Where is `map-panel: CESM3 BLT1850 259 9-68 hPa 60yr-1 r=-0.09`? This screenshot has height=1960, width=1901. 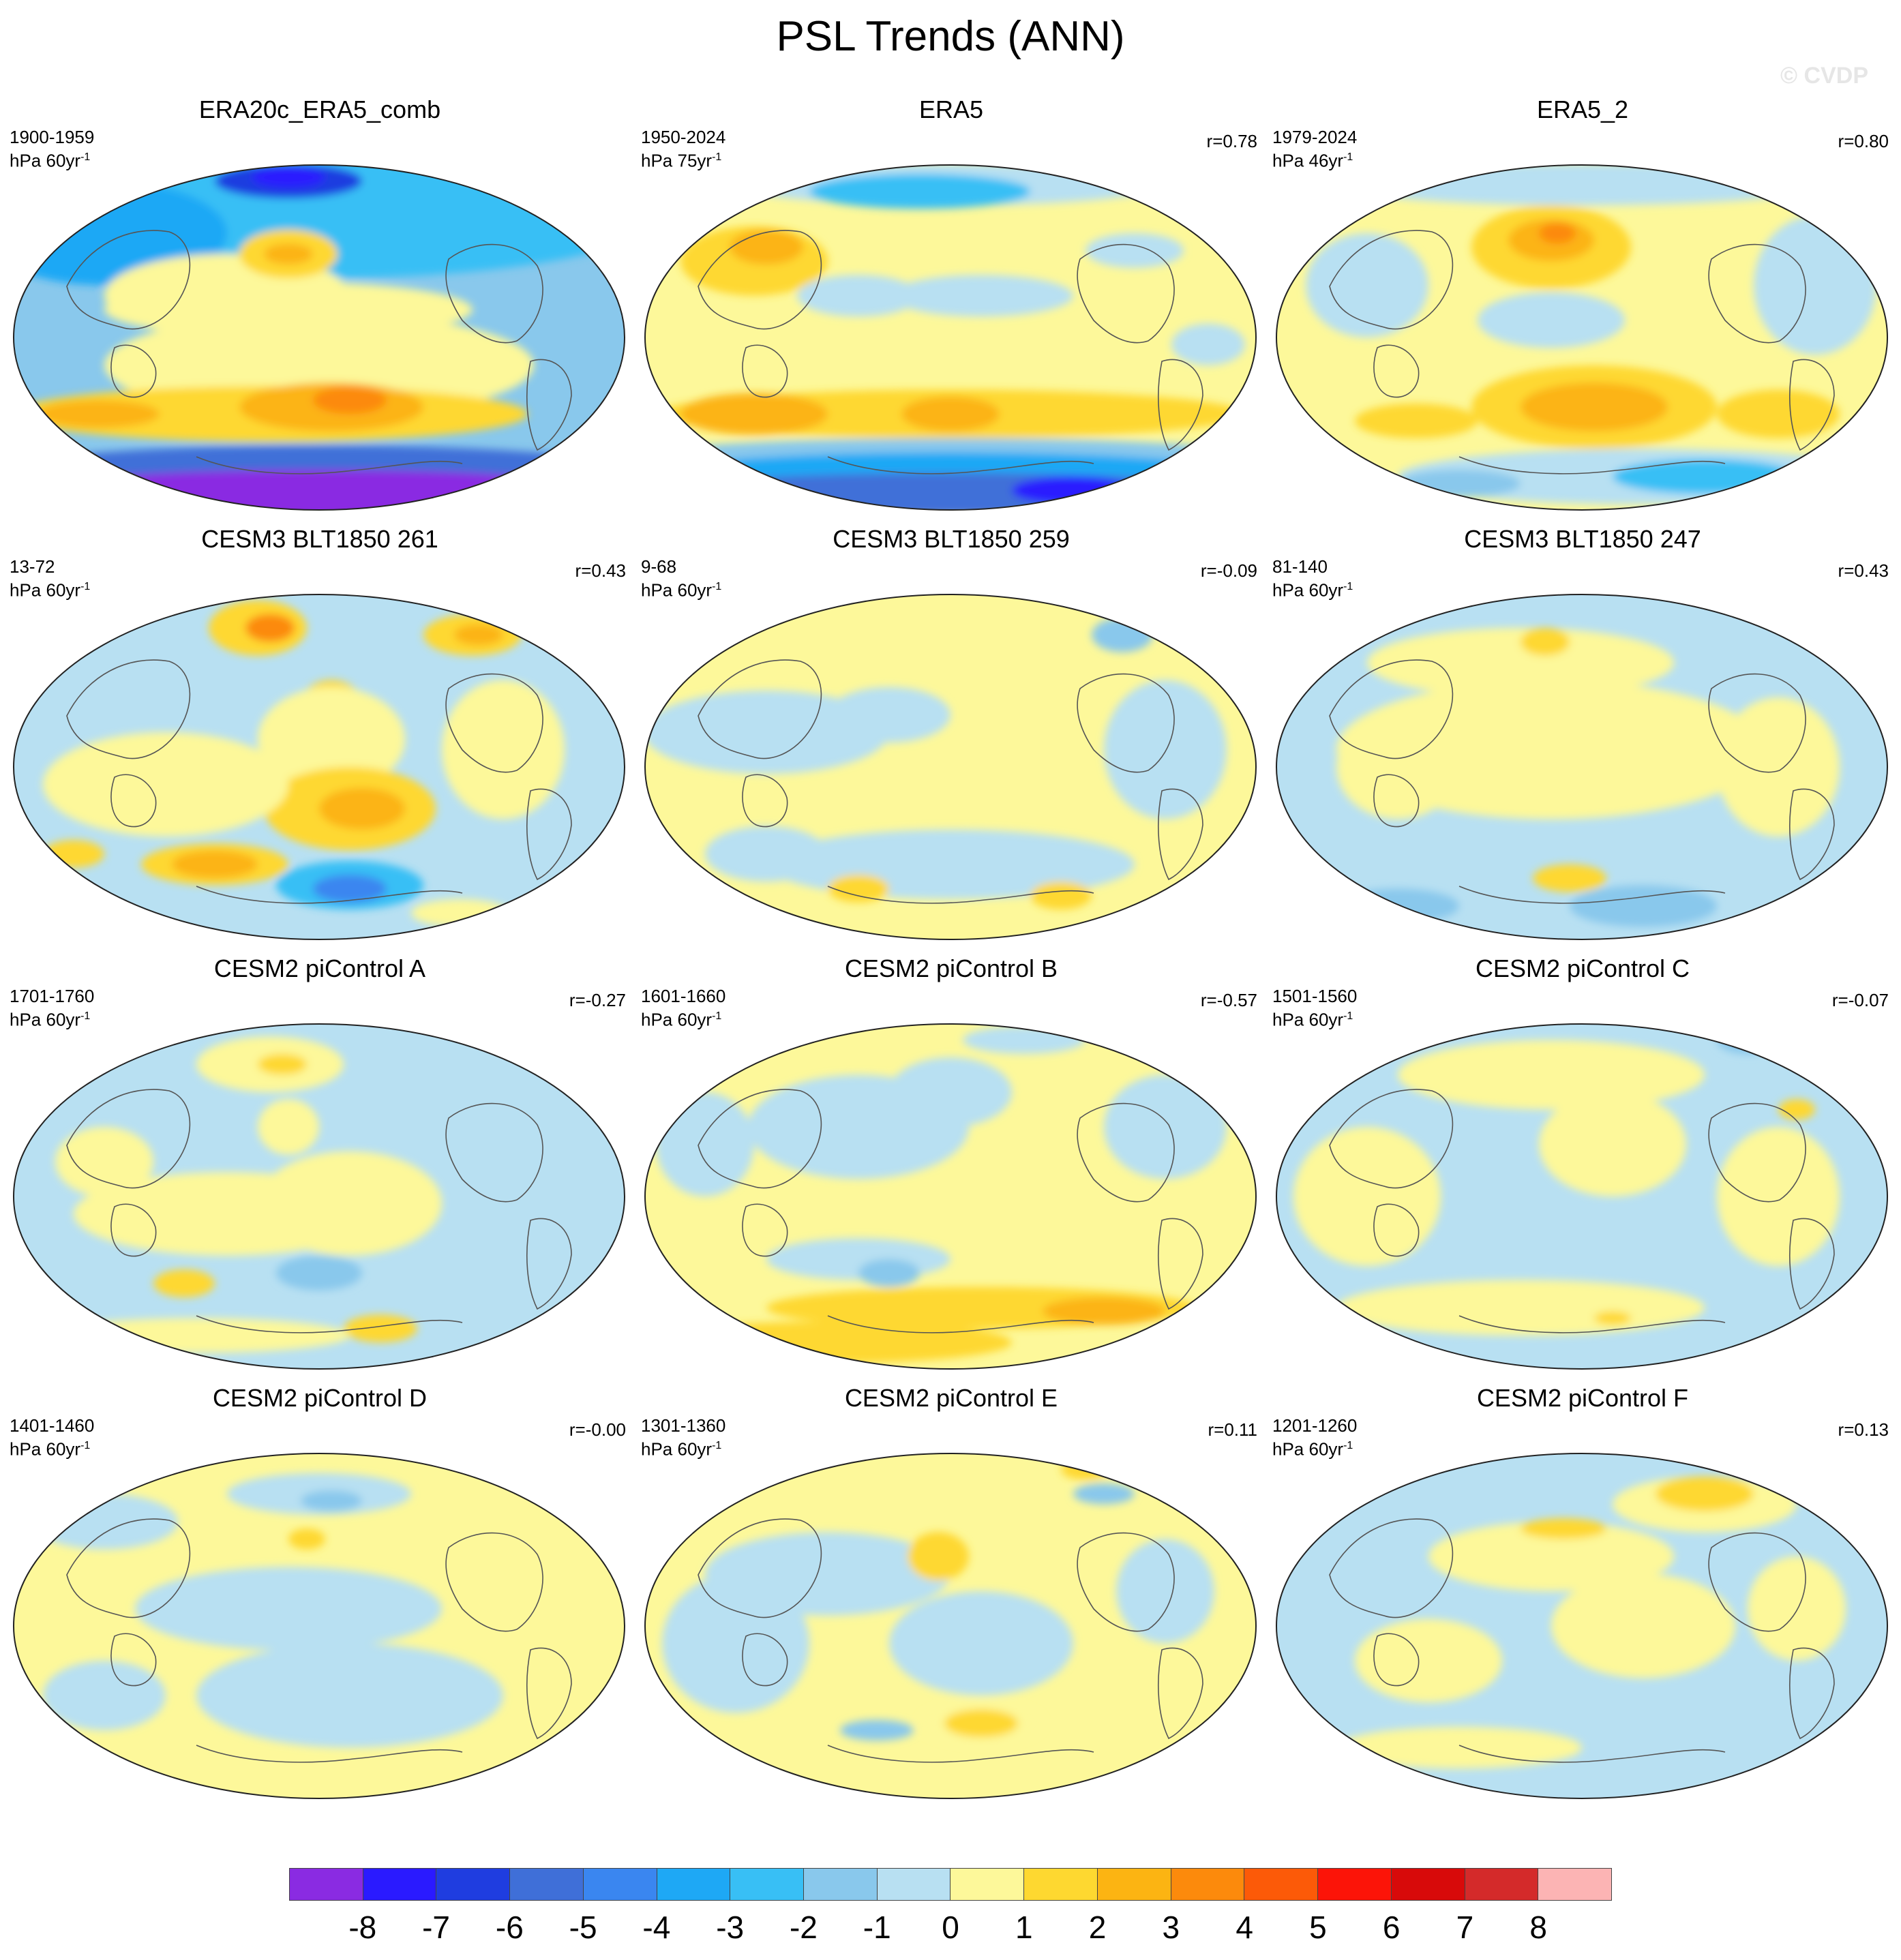 map-panel: CESM3 BLT1850 259 9-68 hPa 60yr-1 r=-0.09 is located at coordinates (951, 735).